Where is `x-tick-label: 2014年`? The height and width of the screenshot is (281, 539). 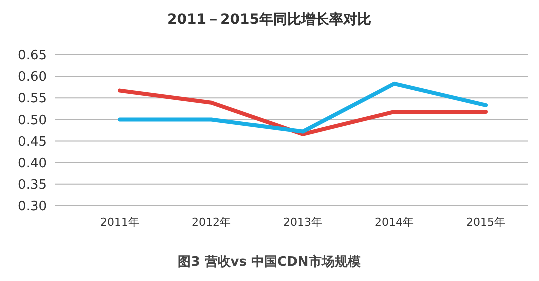 x-tick-label: 2014年 is located at coordinates (394, 222).